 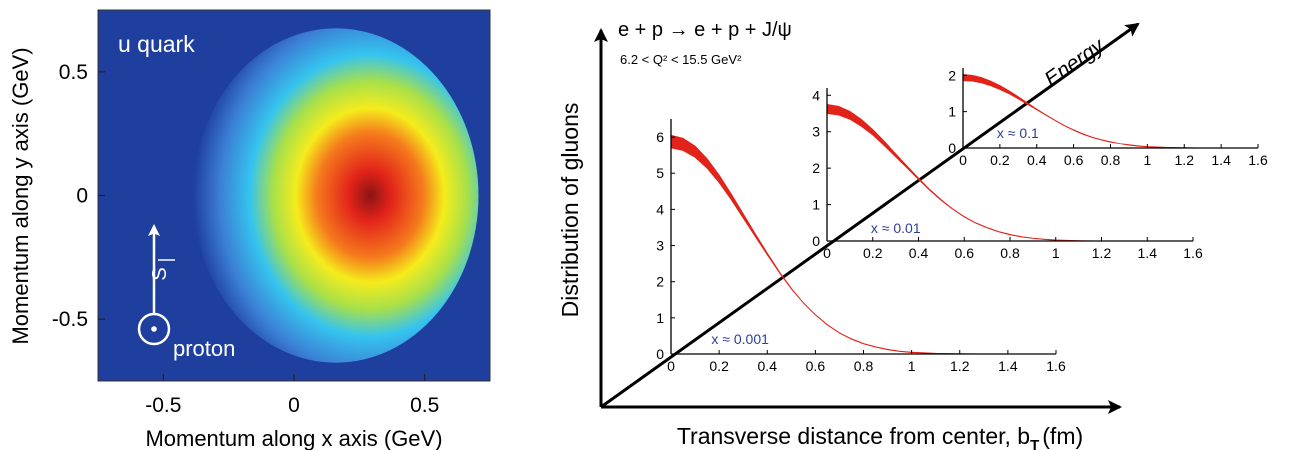 What do you see at coordinates (1018, 133) in the screenshot?
I see `subplot-x-value-label: x ≈ 0.1` at bounding box center [1018, 133].